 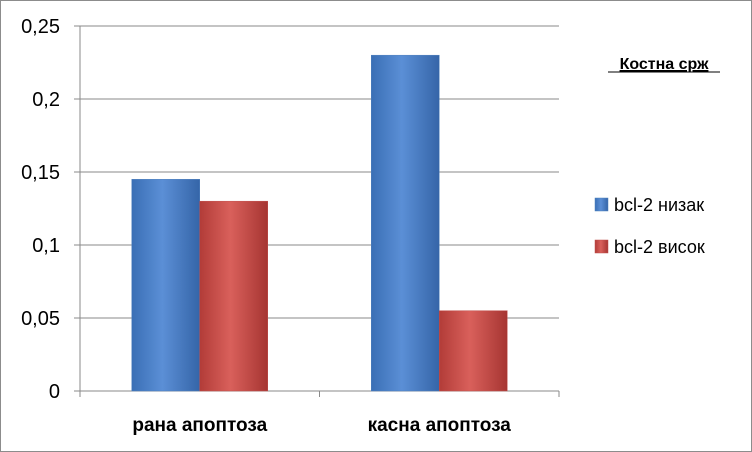 What do you see at coordinates (199, 425) in the screenshot?
I see `x-category-label: рана апоптоза` at bounding box center [199, 425].